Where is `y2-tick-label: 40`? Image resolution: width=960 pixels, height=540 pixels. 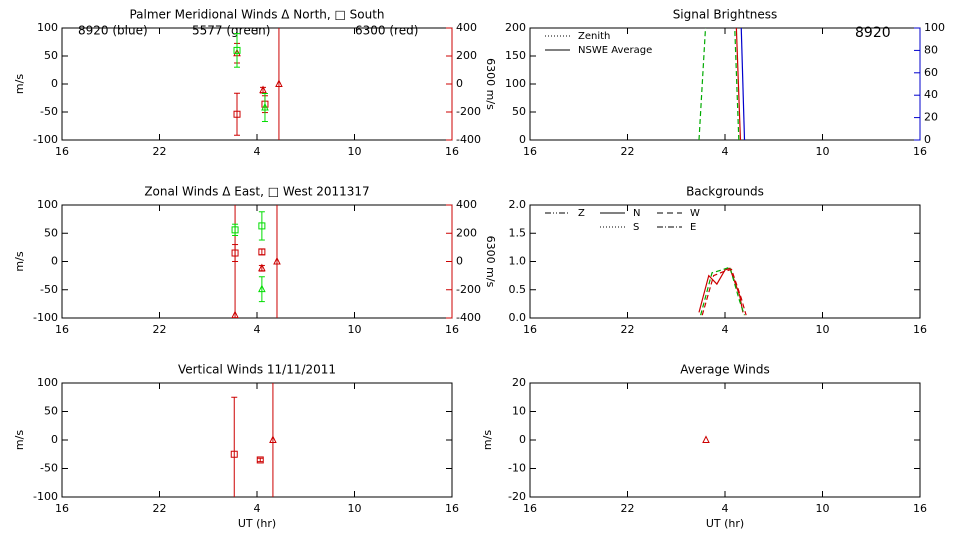
y2-tick-label: 40 is located at coordinates (931, 94).